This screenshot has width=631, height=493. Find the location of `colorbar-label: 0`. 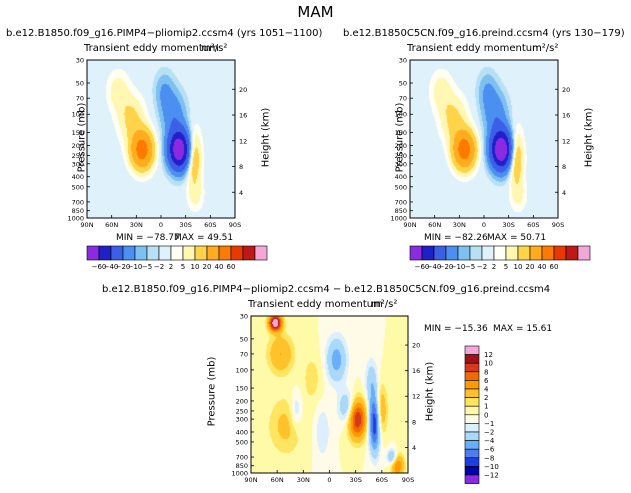

colorbar-label: 0 is located at coordinates (486, 415).